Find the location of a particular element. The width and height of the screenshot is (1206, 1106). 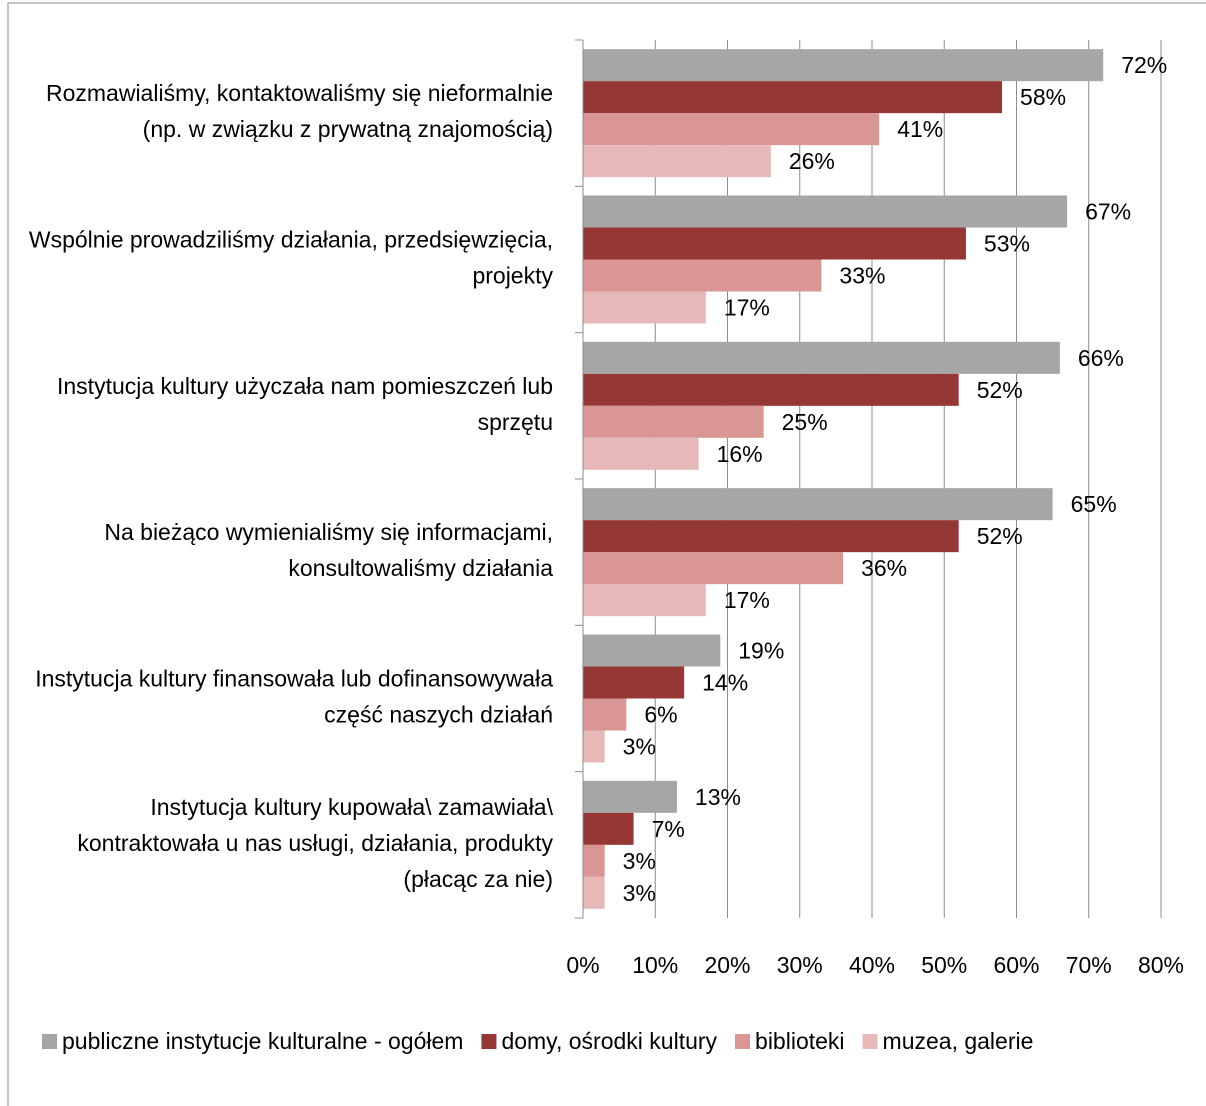

value-label: 16% is located at coordinates (740, 454).